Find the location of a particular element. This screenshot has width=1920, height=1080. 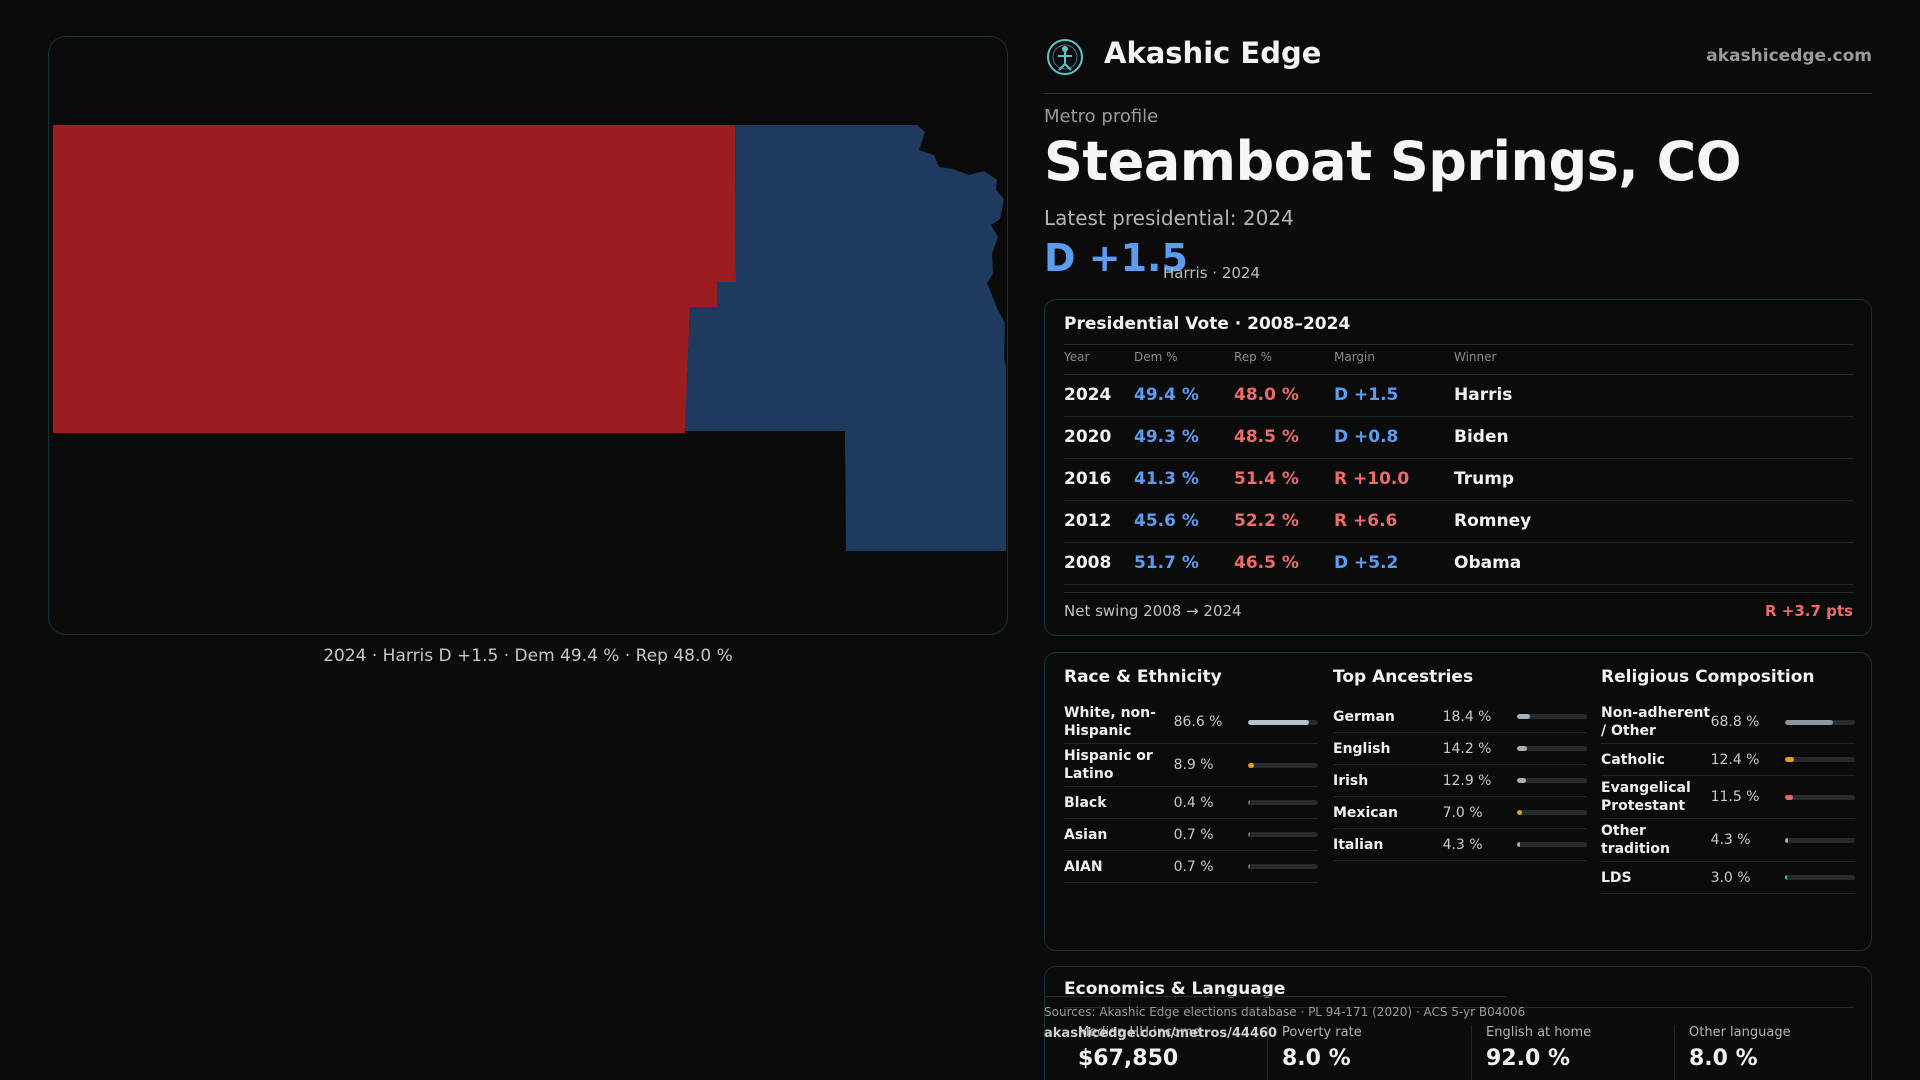

cell-winner: Obama is located at coordinates (1488, 563).